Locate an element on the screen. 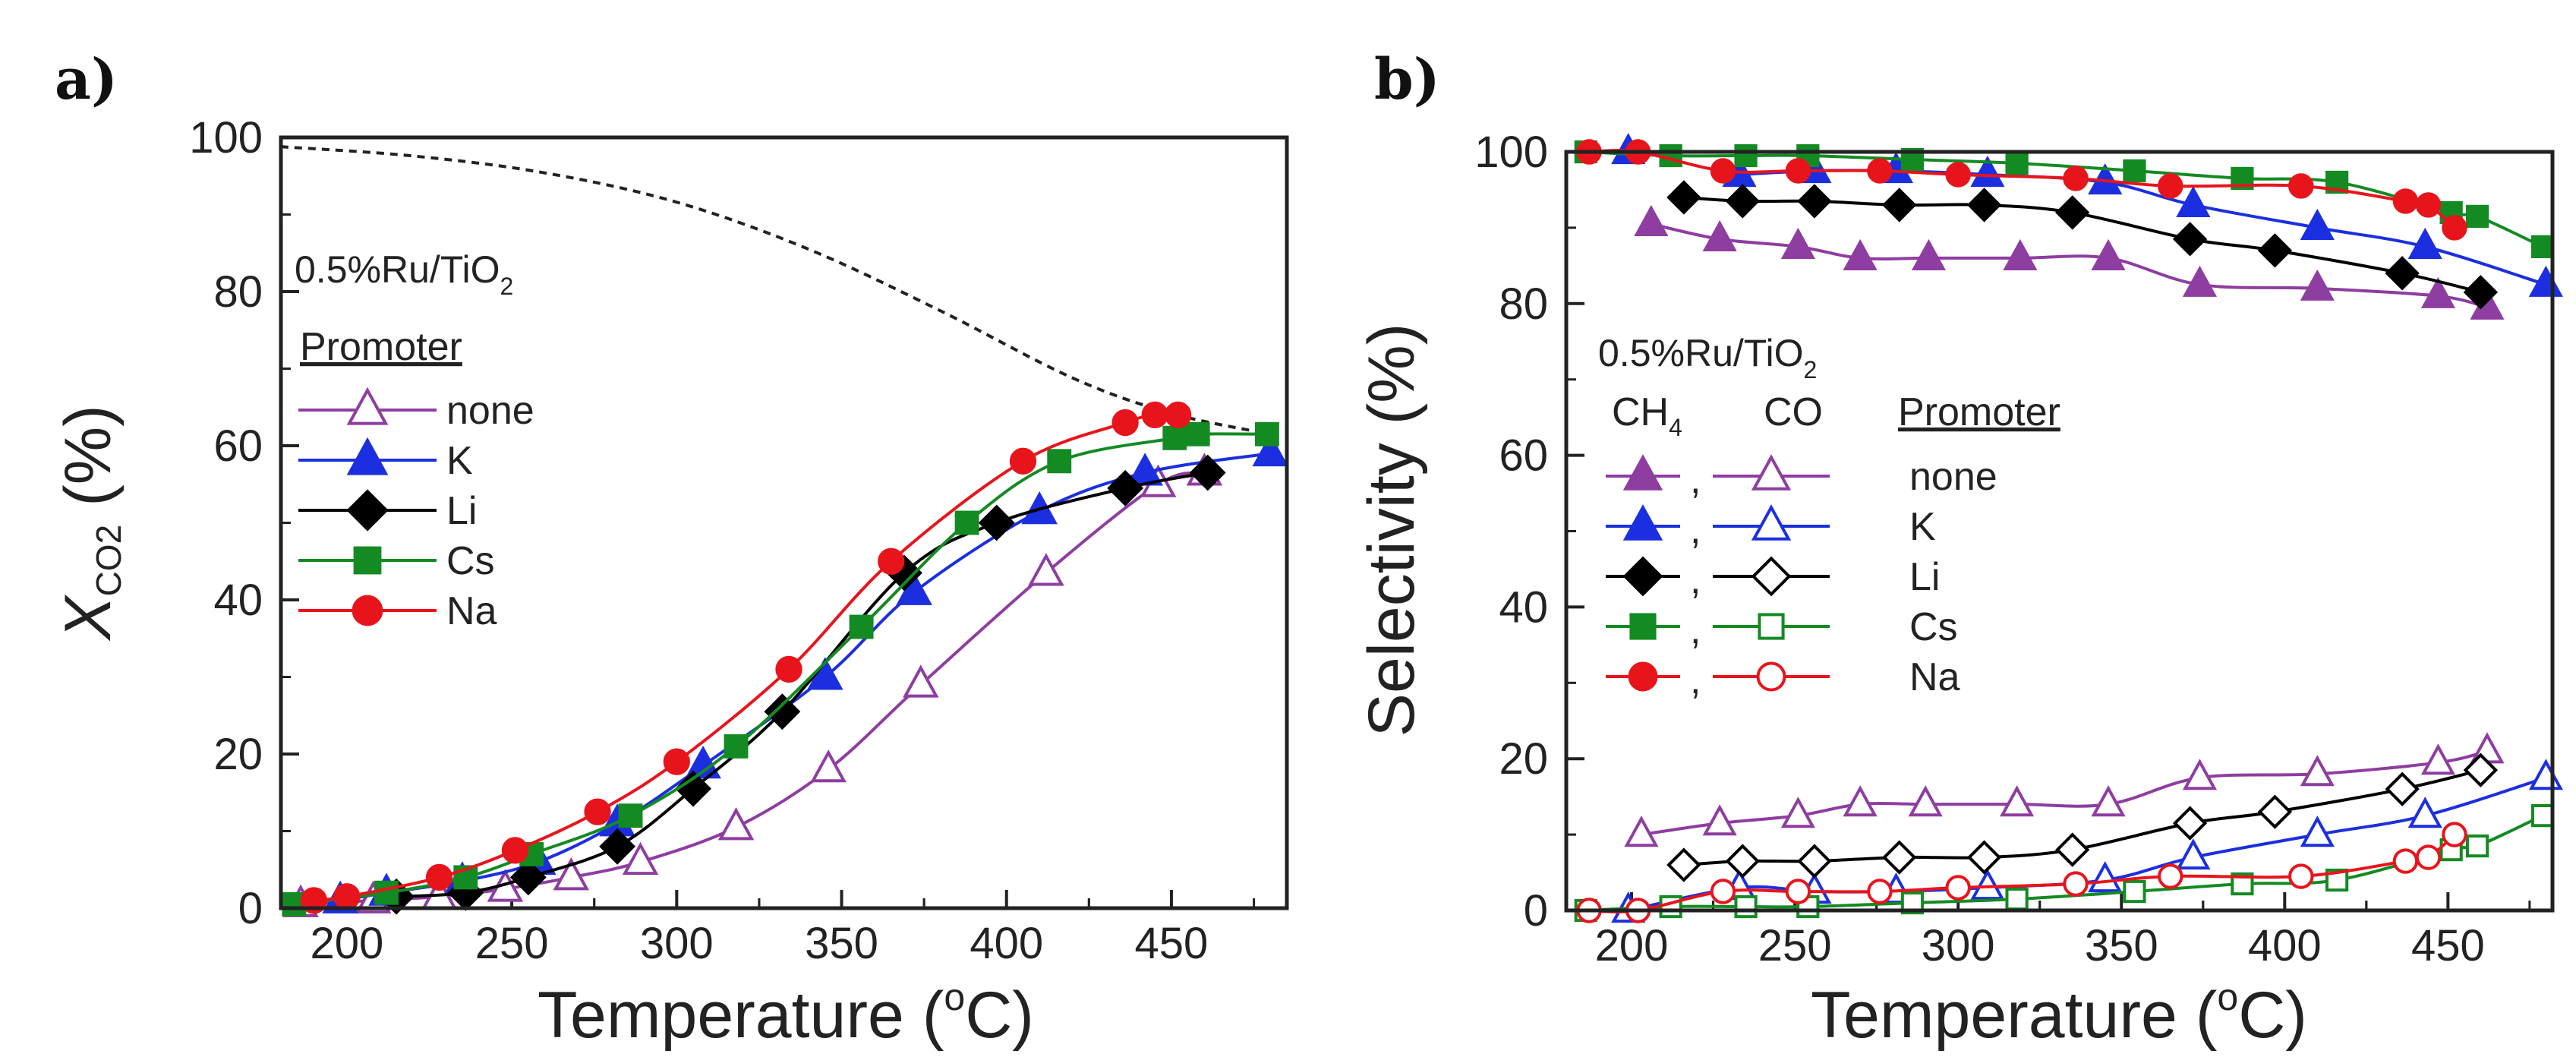  panel-b-y-axis-title: Selectivity (%) is located at coordinates (1391, 530).